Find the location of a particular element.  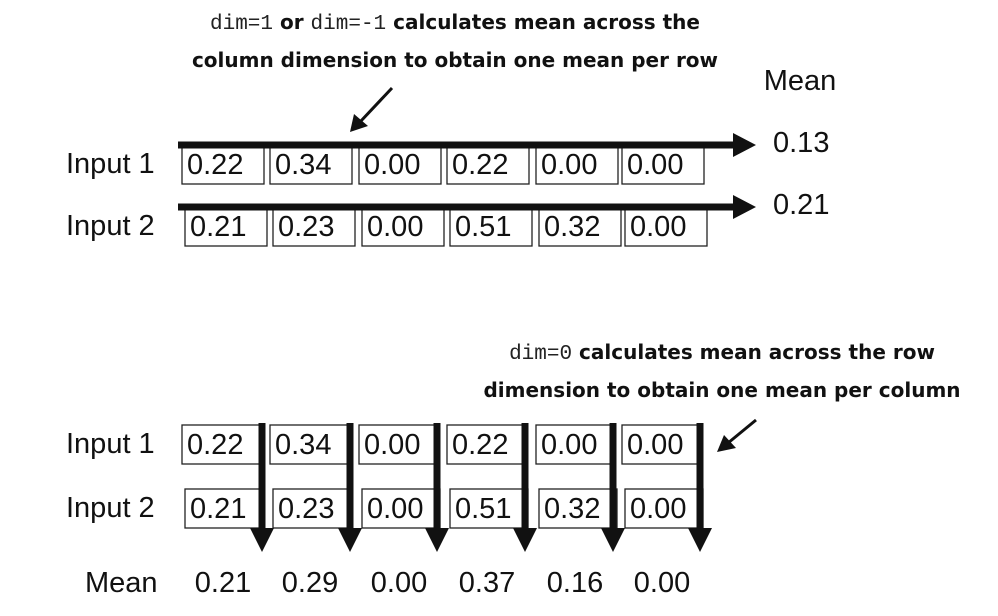

column-mean-value: 0.29 is located at coordinates (310, 583).